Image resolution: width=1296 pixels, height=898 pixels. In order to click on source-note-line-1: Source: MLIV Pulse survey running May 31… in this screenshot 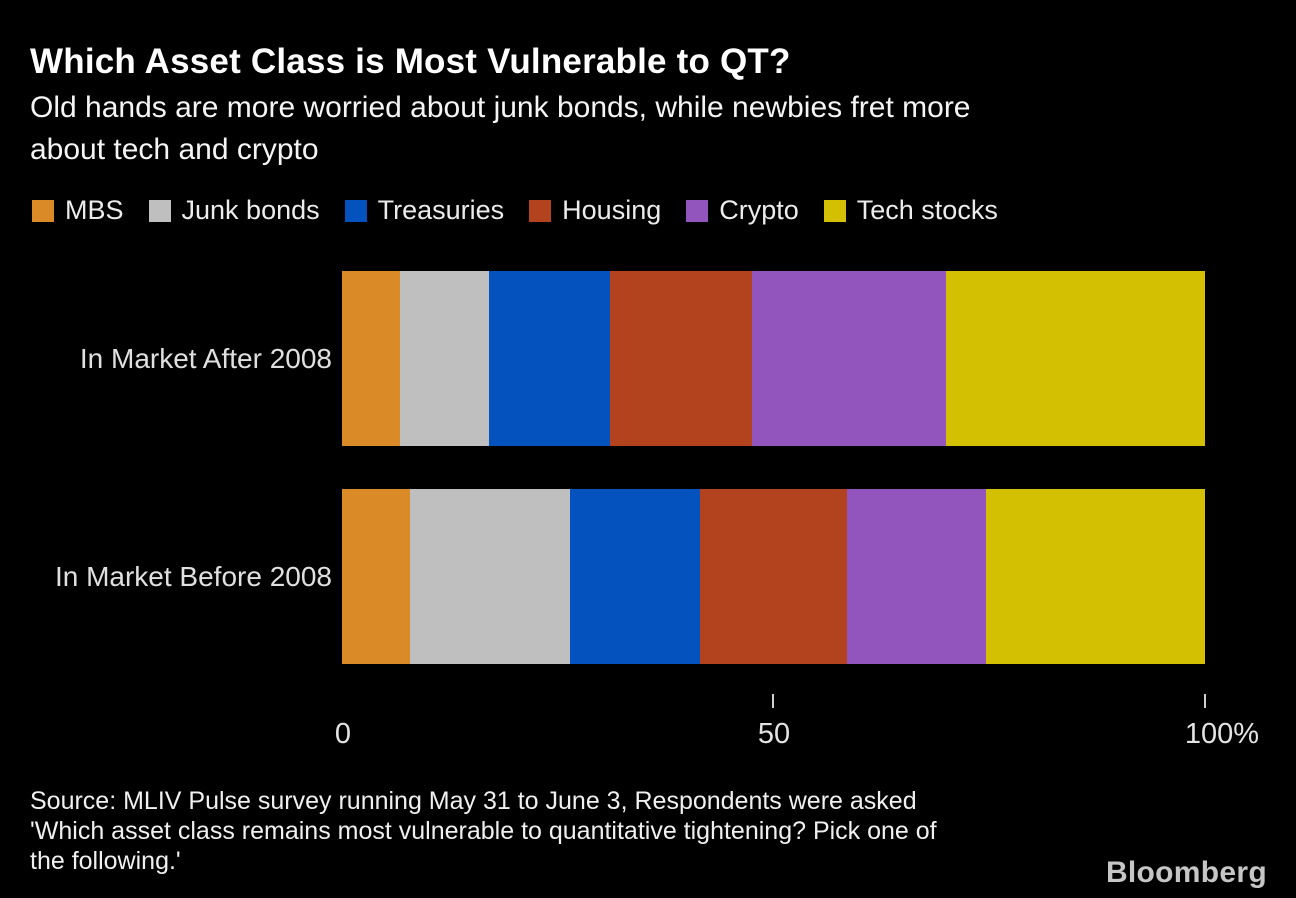, I will do `click(473, 801)`.